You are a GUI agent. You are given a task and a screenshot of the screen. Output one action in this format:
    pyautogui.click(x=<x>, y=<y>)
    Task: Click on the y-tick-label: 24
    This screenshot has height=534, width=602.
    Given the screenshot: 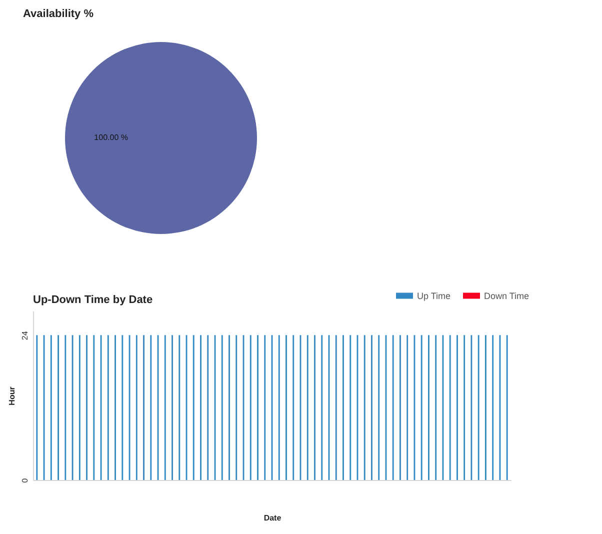 What is the action you would take?
    pyautogui.click(x=25, y=335)
    